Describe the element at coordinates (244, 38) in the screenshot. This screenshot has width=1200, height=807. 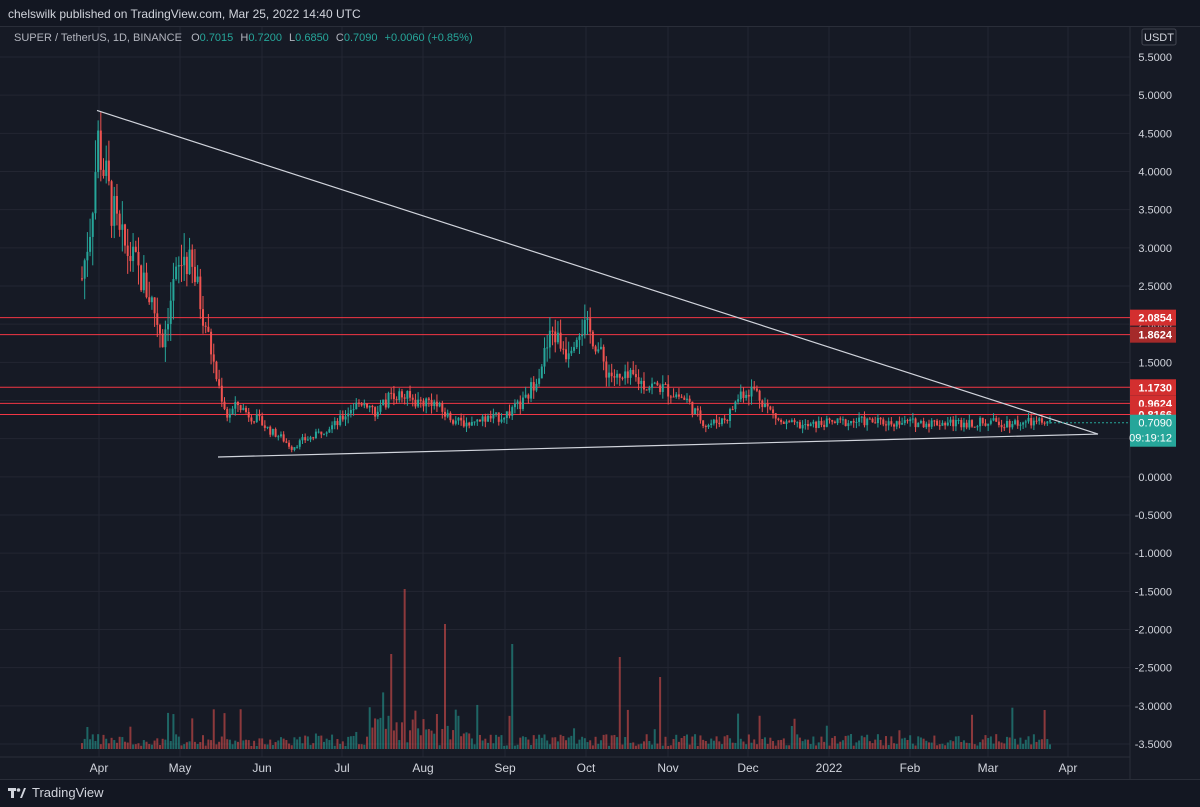
I see `high-label: H` at that location.